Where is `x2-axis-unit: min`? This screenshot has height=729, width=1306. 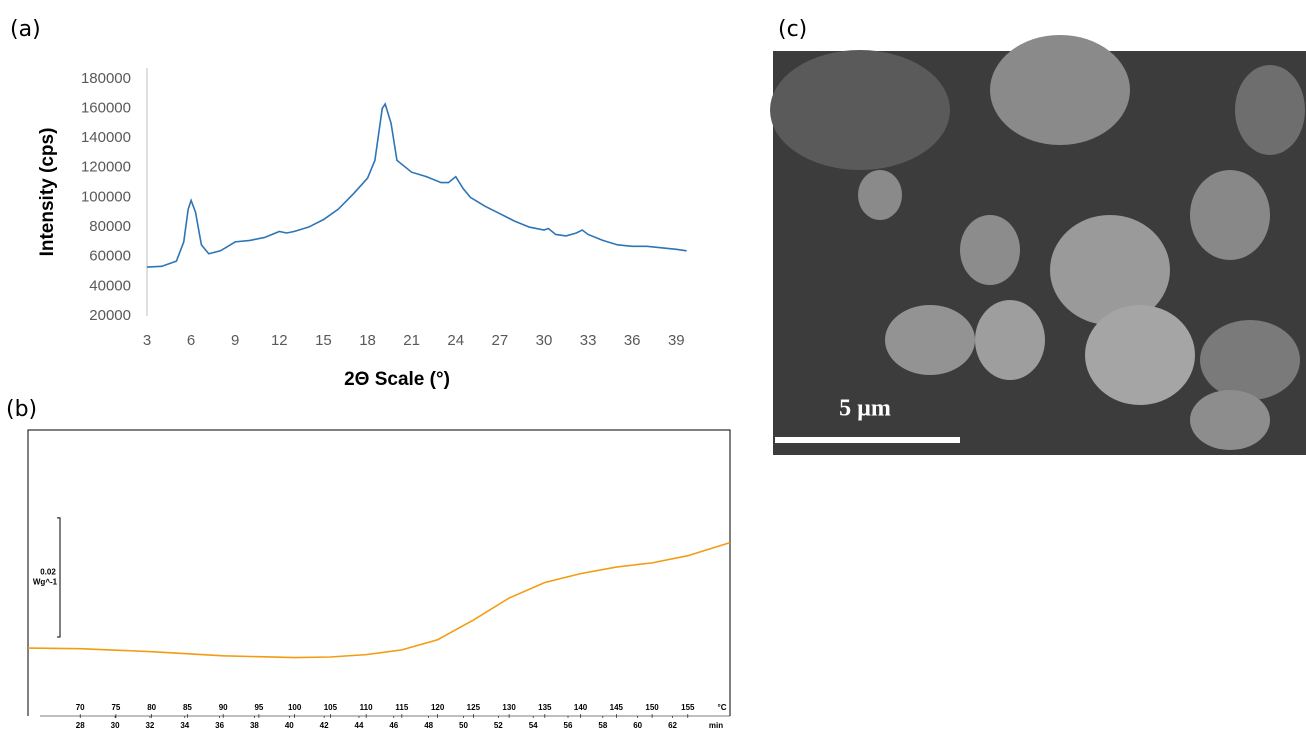
x2-axis-unit: min is located at coordinates (716, 725).